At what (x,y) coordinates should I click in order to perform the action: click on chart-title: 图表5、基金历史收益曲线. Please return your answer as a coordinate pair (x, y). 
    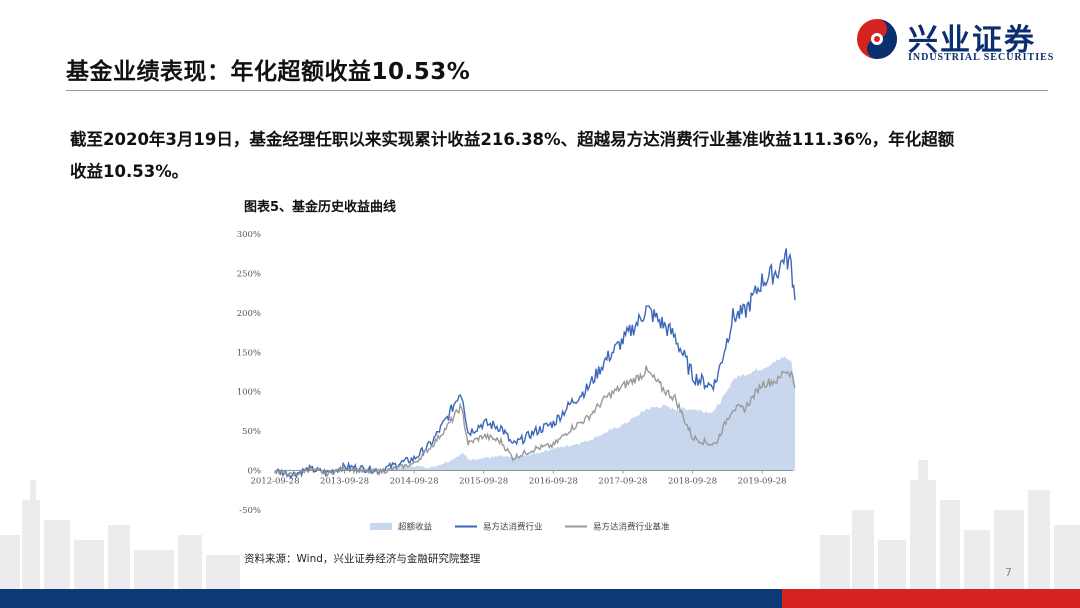
    Looking at the image, I should click on (320, 207).